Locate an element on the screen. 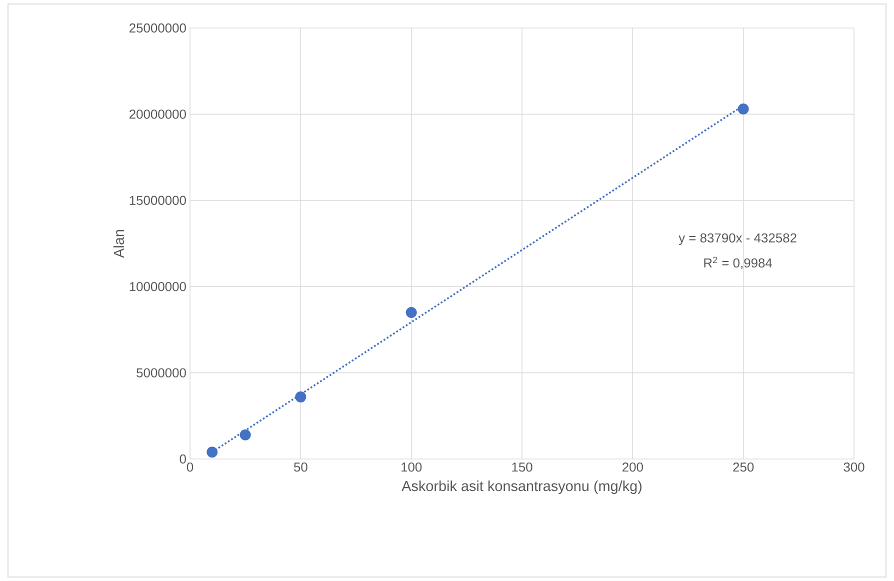 The image size is (894, 581). x-tick-label: 100 is located at coordinates (412, 467).